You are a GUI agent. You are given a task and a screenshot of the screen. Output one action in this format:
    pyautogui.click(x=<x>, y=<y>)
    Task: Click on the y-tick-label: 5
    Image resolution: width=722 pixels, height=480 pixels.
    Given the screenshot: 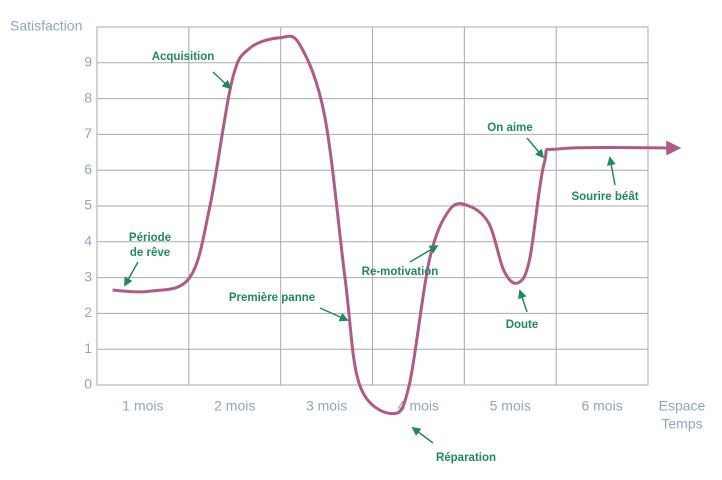 What is the action you would take?
    pyautogui.click(x=88, y=205)
    